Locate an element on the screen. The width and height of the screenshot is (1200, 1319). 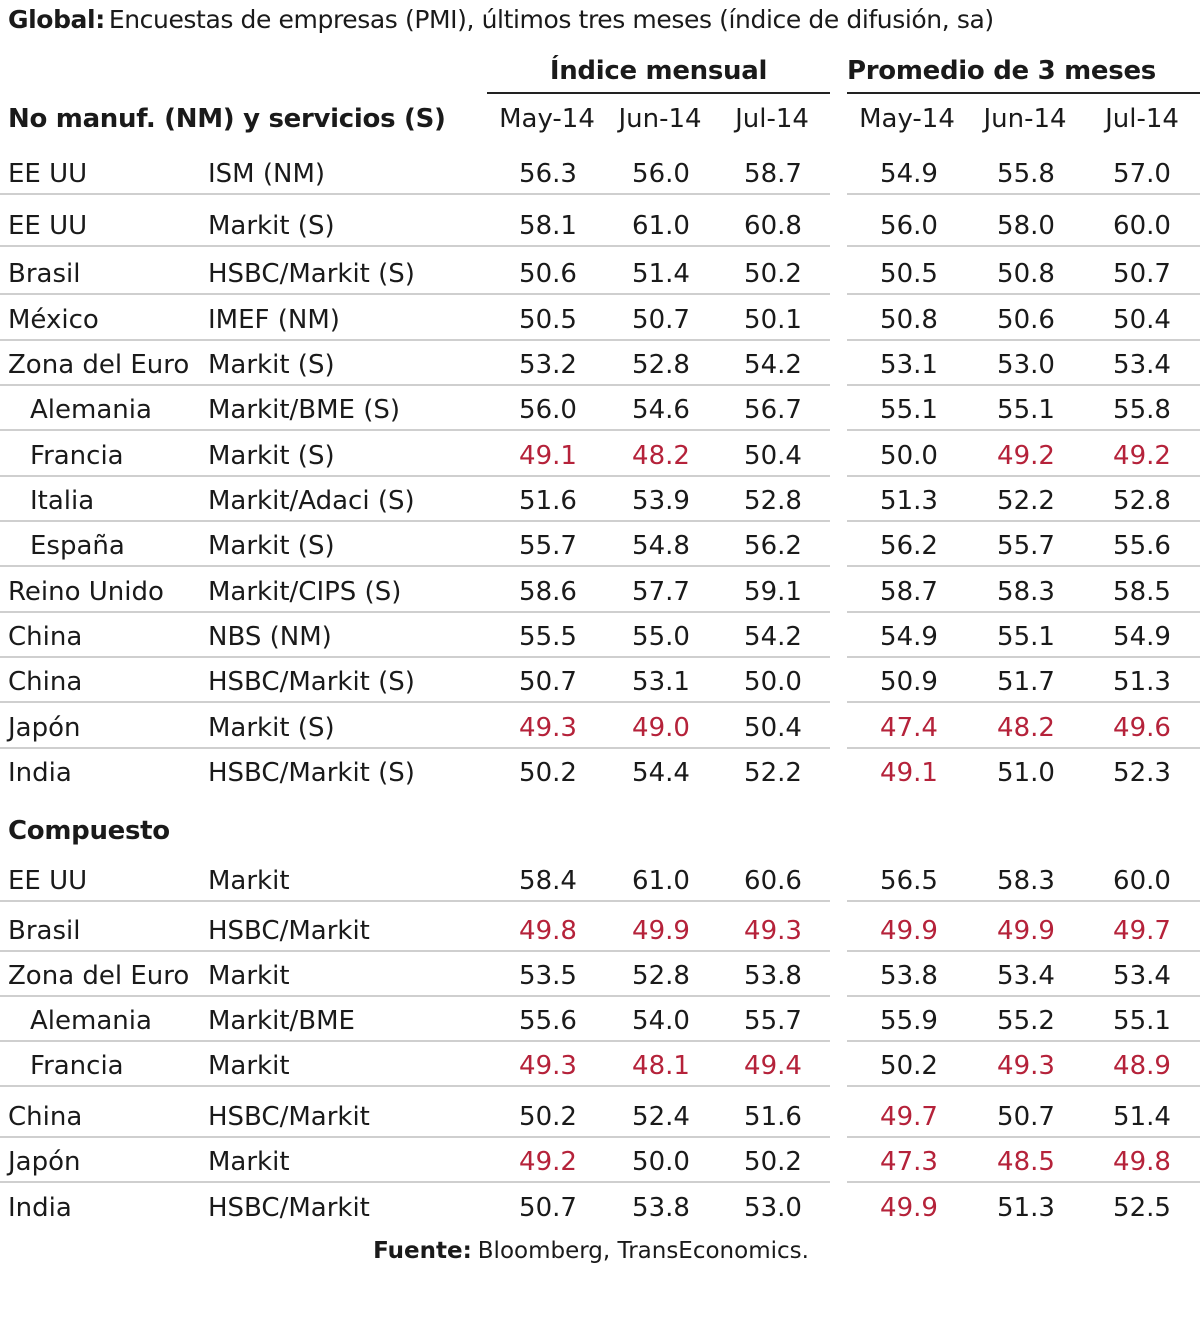
value-avg3-jul: 54.9 is located at coordinates (1142, 637).